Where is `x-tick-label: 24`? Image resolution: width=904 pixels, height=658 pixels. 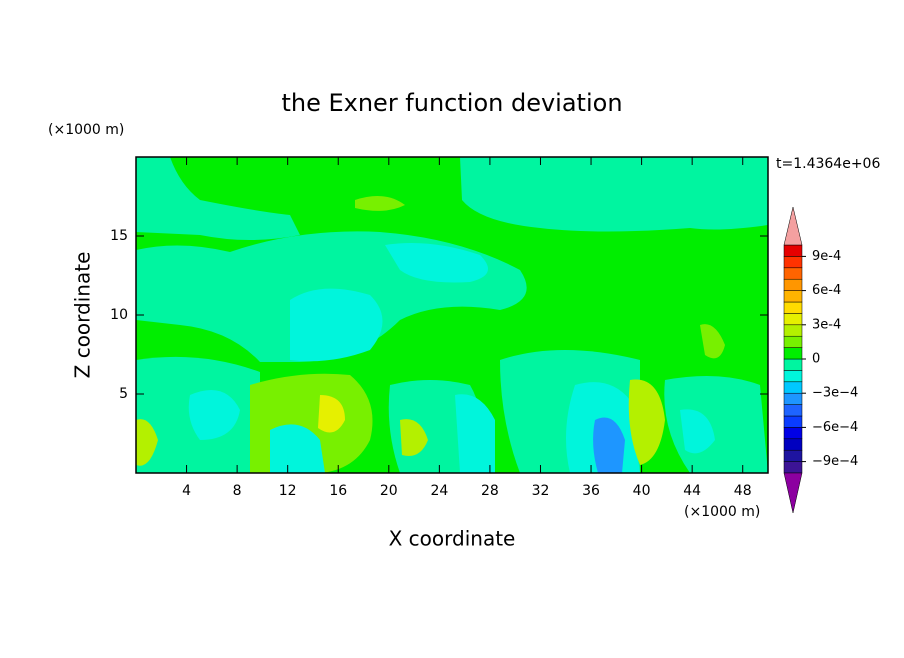 x-tick-label: 24 is located at coordinates (439, 491).